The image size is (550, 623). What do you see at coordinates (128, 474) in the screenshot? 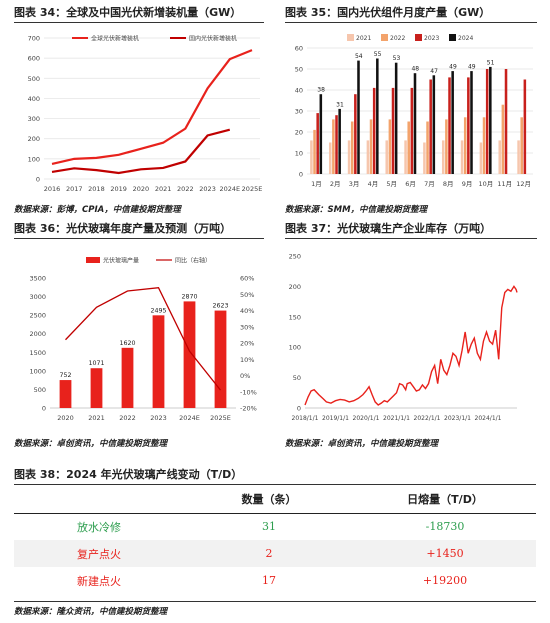
I see `figure-38-title: 图表 38：2024 年光伏玻璃产线变动（T/D）` at bounding box center [128, 474].